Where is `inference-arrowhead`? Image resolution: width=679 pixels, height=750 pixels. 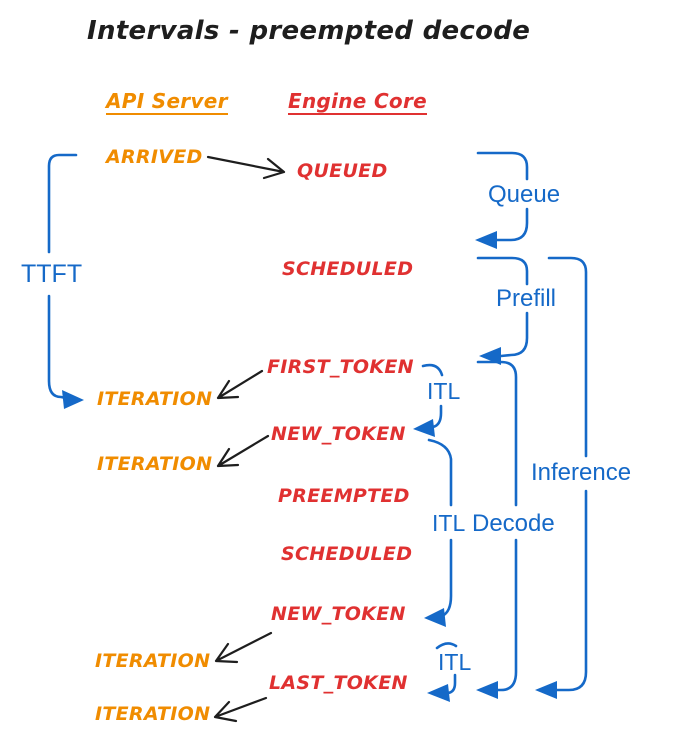
inference-arrowhead is located at coordinates (546, 690).